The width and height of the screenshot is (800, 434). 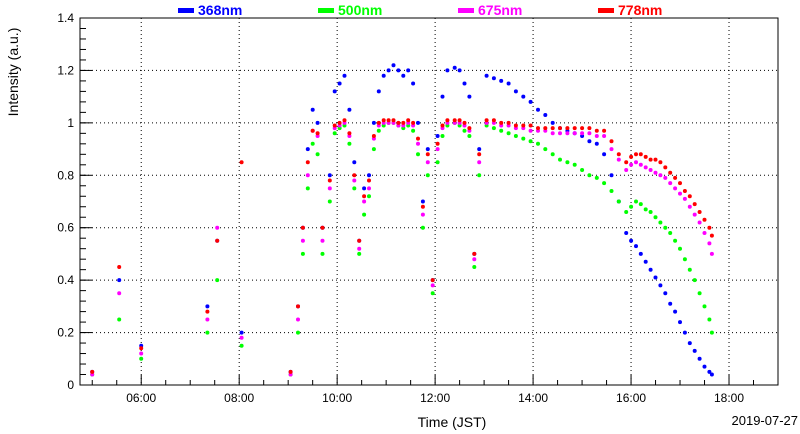 I want to click on legend: 368nm 500nm 675nm 778nm, so click(x=420, y=10).